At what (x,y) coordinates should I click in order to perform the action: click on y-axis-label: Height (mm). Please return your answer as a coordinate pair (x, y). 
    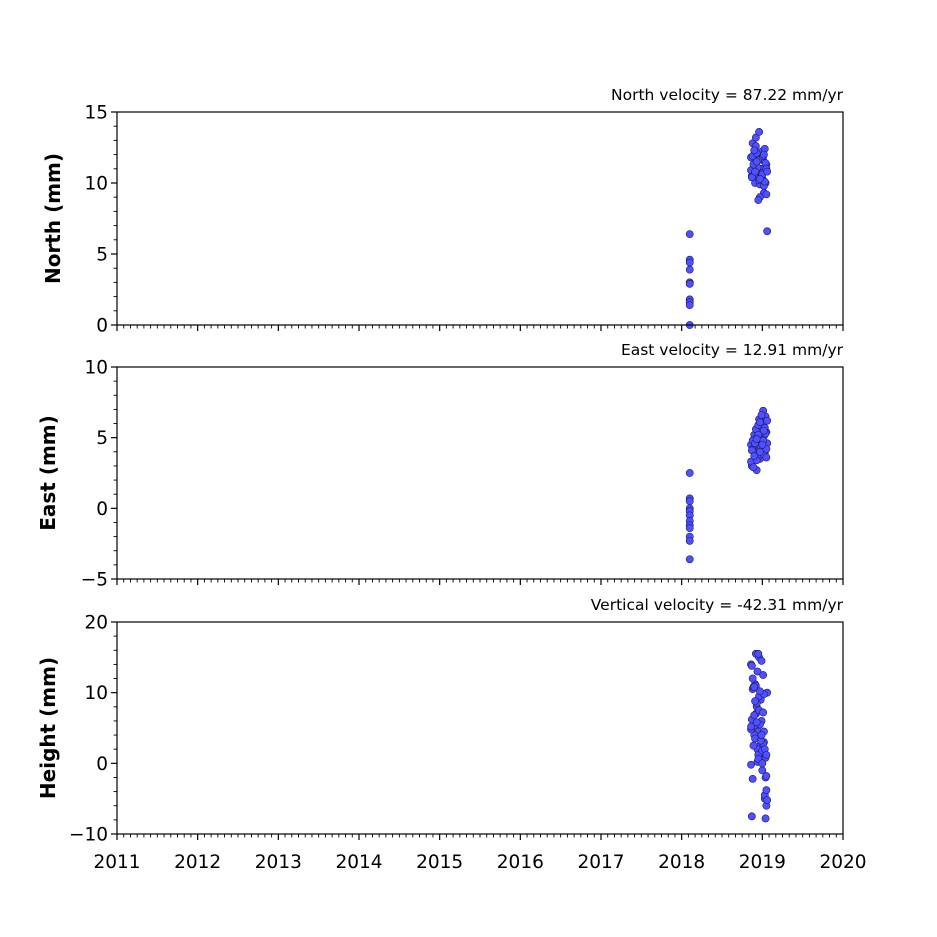
    Looking at the image, I should click on (48, 728).